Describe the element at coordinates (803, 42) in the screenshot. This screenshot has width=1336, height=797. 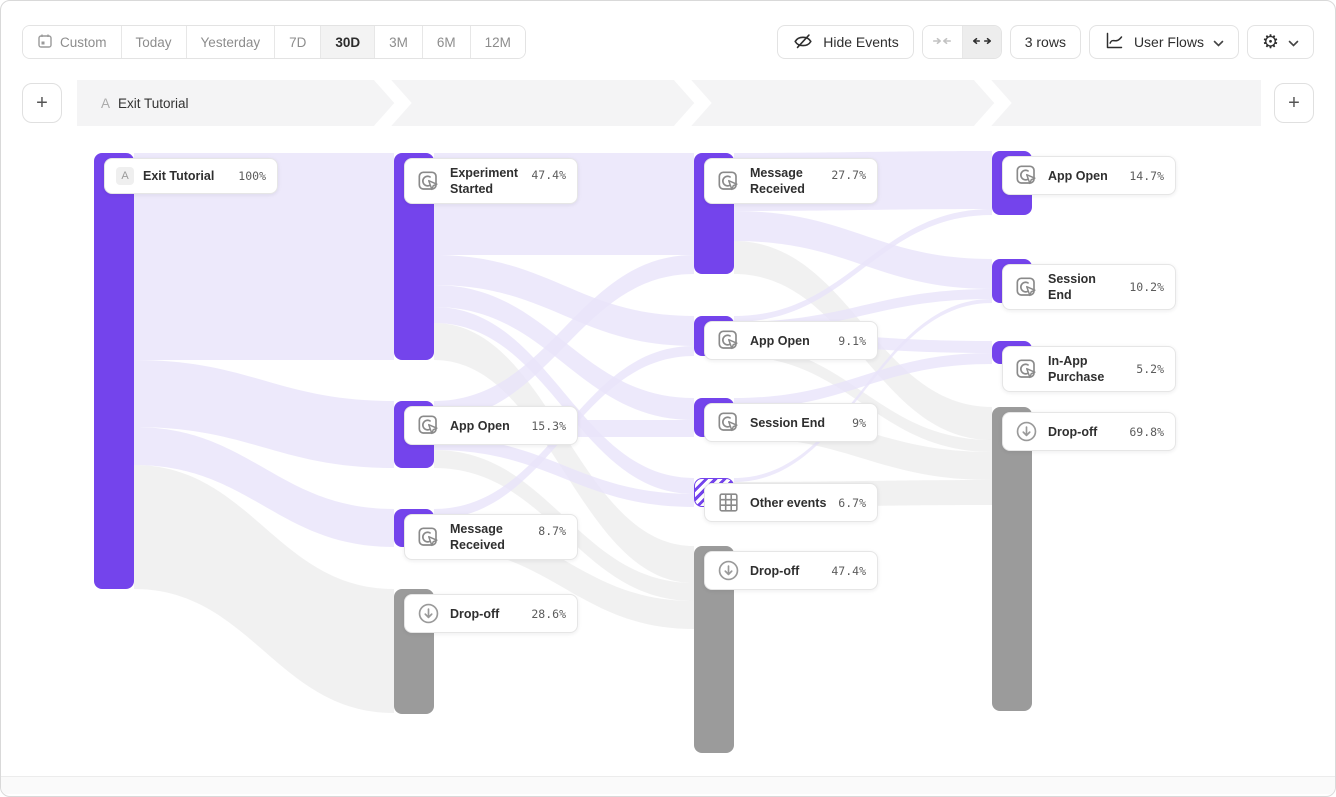
I see `eye-off-icon` at that location.